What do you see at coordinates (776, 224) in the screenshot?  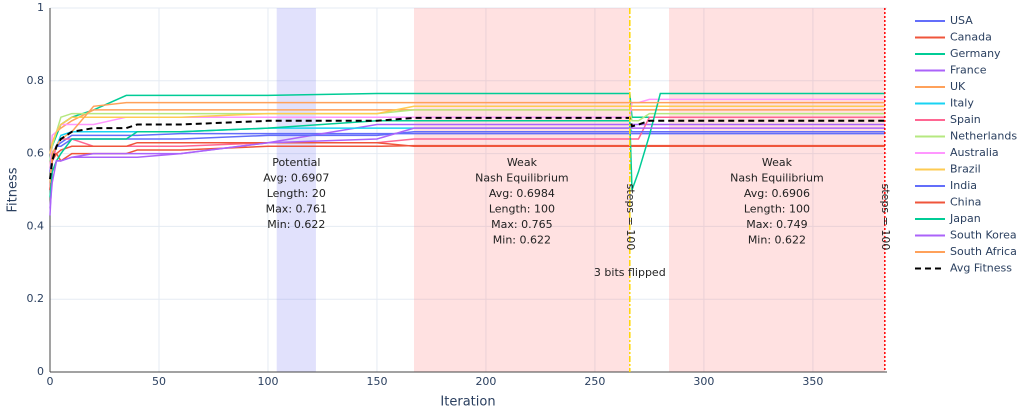 I see `region-annotation: Max: 0.749` at bounding box center [776, 224].